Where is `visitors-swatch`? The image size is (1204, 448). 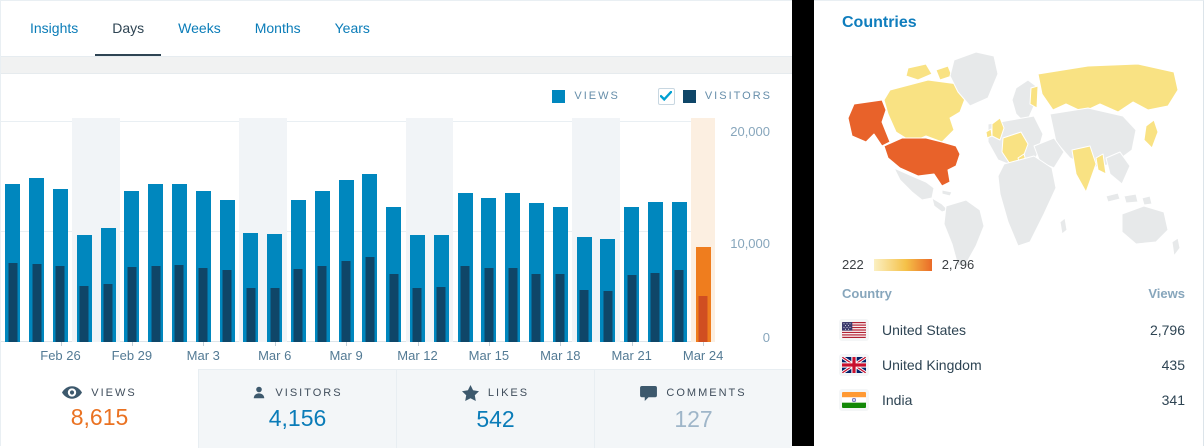 visitors-swatch is located at coordinates (689, 96).